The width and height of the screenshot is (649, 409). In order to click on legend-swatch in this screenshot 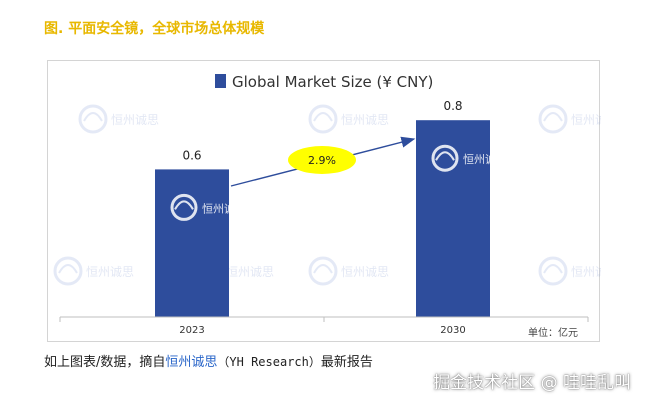, I will do `click(220, 81)`.